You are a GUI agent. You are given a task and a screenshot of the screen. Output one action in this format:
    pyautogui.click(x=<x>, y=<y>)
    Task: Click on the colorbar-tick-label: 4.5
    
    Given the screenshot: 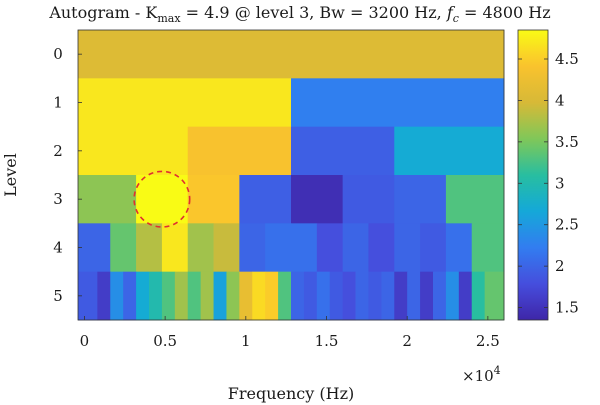 What is the action you would take?
    pyautogui.click(x=567, y=59)
    